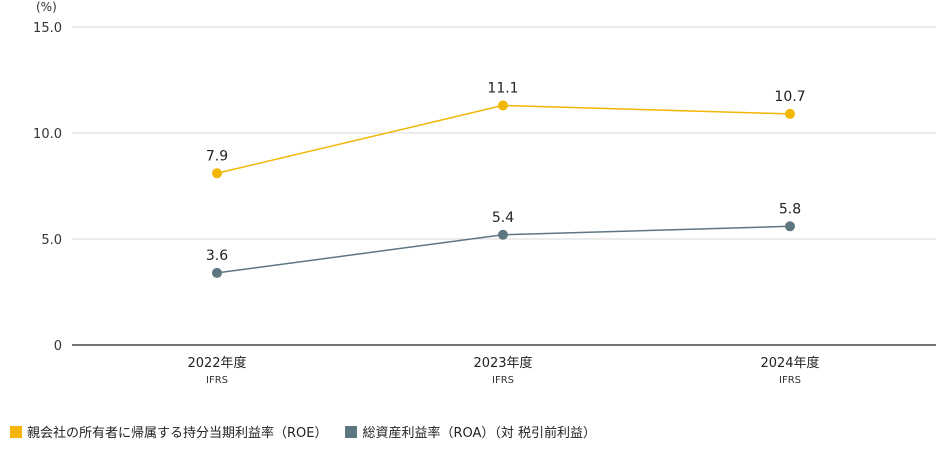  Describe the element at coordinates (502, 88) in the screenshot. I see `data-label: 11.1` at that location.